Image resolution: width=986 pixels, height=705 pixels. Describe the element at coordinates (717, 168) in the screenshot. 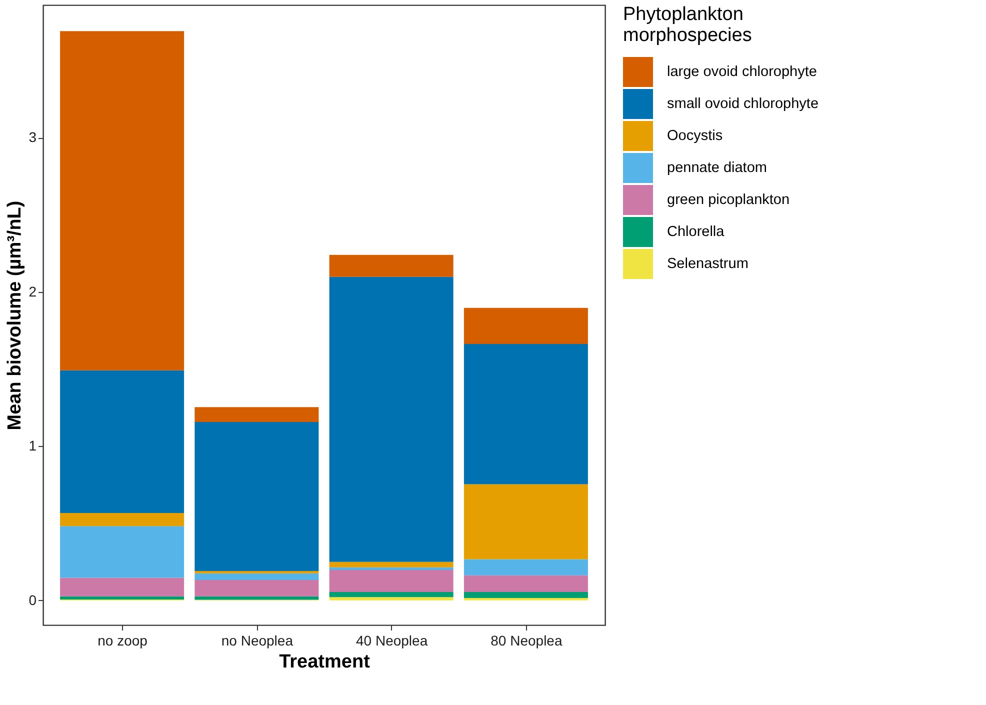

I see `legend-label: pennate diatom` at that location.